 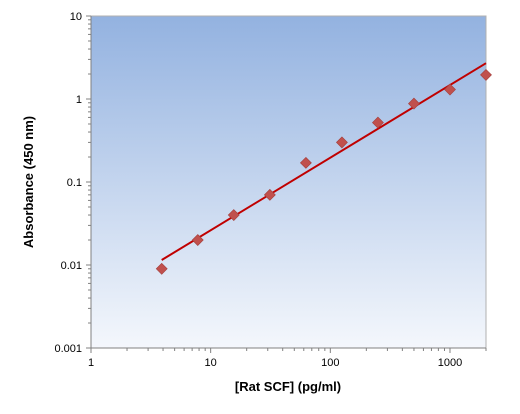 I want to click on y-tick-label: 0.001, so click(x=68, y=349).